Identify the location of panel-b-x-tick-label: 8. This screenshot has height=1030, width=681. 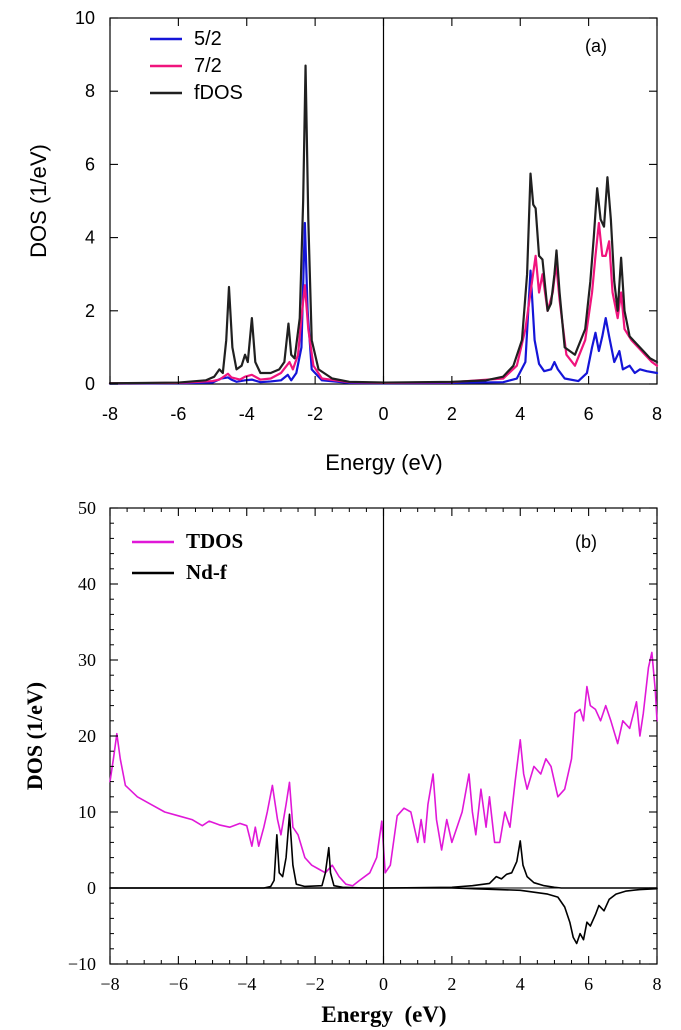
(657, 984).